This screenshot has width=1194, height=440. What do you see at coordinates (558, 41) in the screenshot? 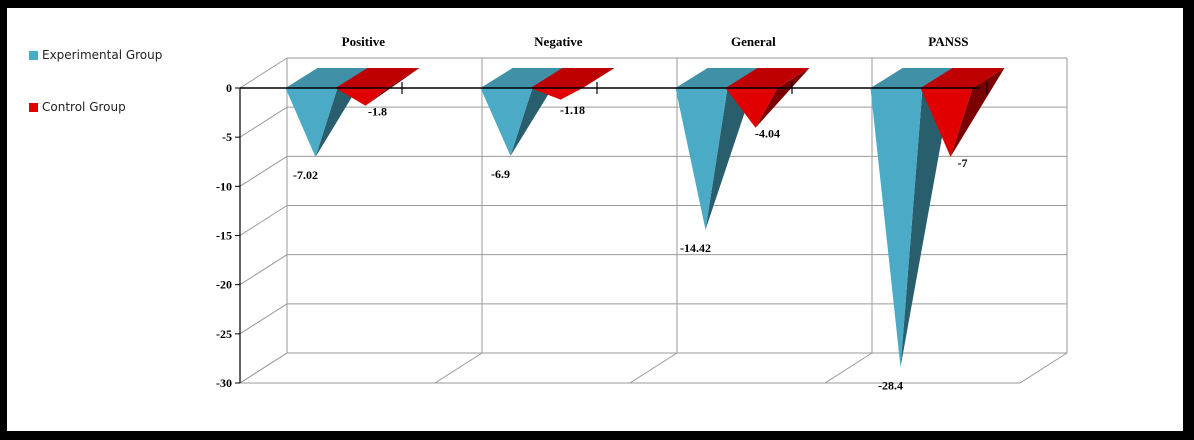
I see `category-label-negative: Negative` at bounding box center [558, 41].